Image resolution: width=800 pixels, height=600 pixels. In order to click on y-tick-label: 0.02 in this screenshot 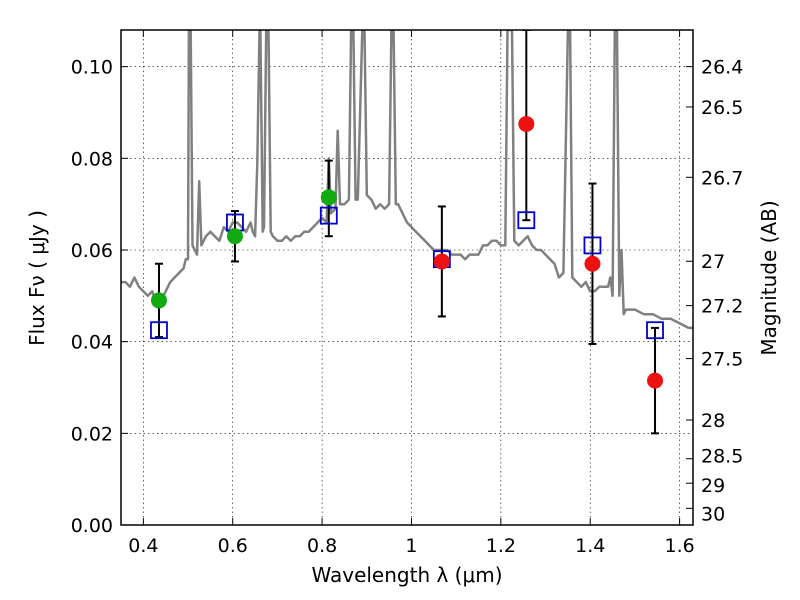, I will do `click(92, 434)`.